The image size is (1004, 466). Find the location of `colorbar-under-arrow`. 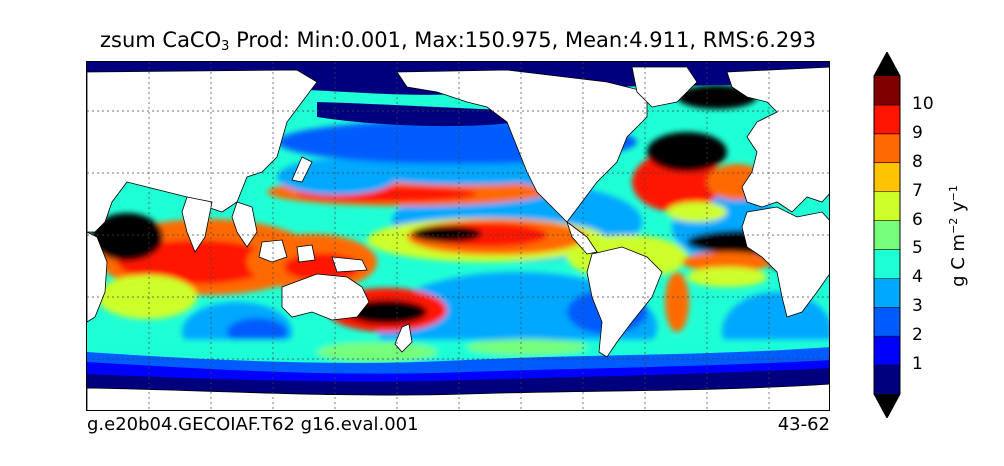

colorbar-under-arrow is located at coordinates (887, 406).